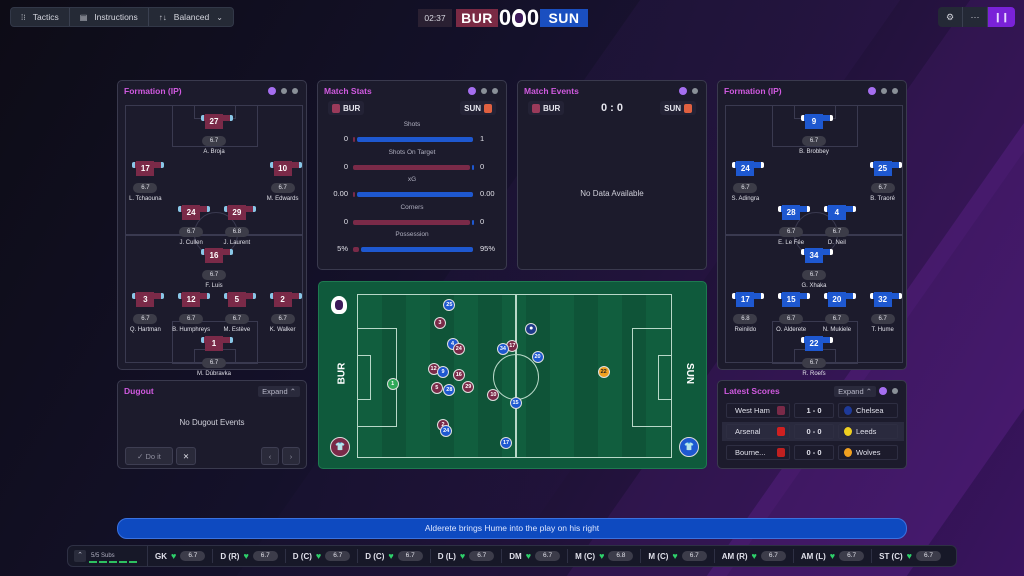  What do you see at coordinates (103, 556) in the screenshot?
I see `subs-count: 5/5 Subs` at bounding box center [103, 556].